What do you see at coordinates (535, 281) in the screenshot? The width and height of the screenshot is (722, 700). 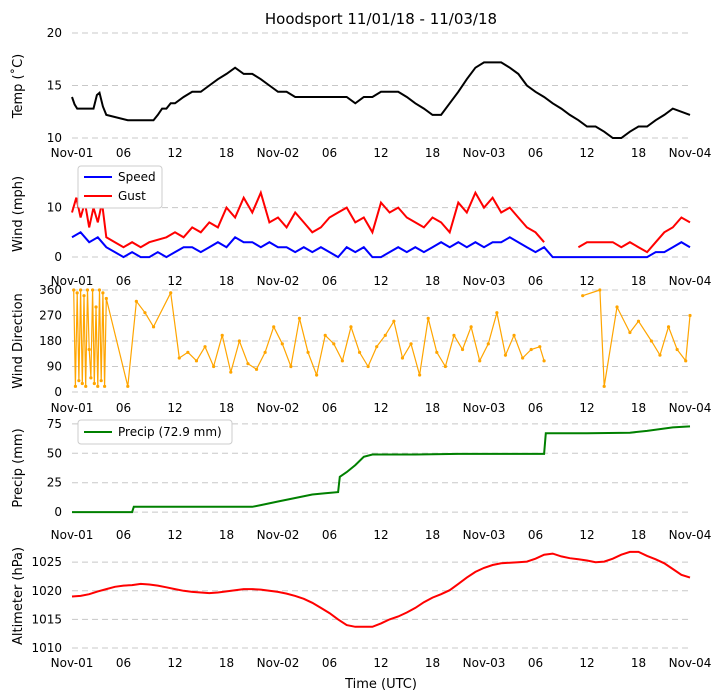 I see `wind-xtick-9: 06` at bounding box center [535, 281].